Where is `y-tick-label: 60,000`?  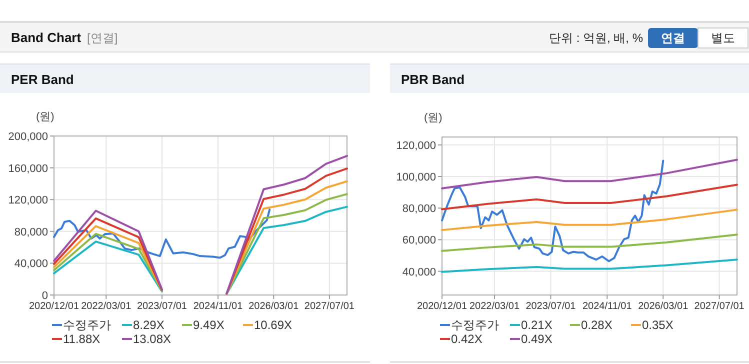
y-tick-label: 60,000 is located at coordinates (419, 240).